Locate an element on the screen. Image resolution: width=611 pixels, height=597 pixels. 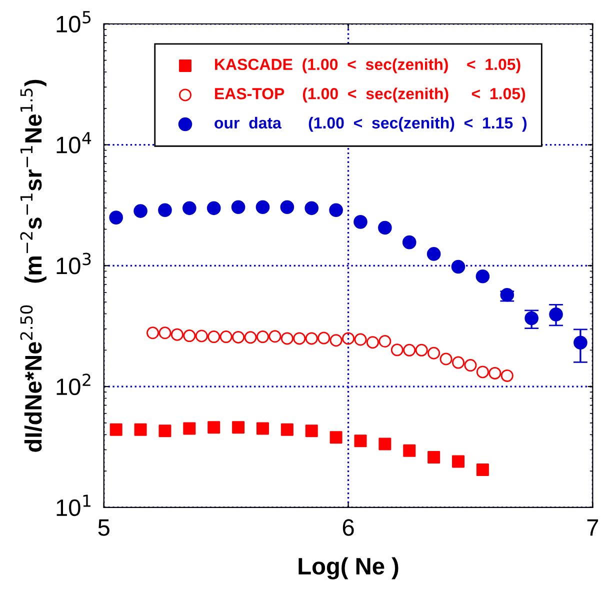
y-tick-label: 10$^{1}$ is located at coordinates (73, 505).